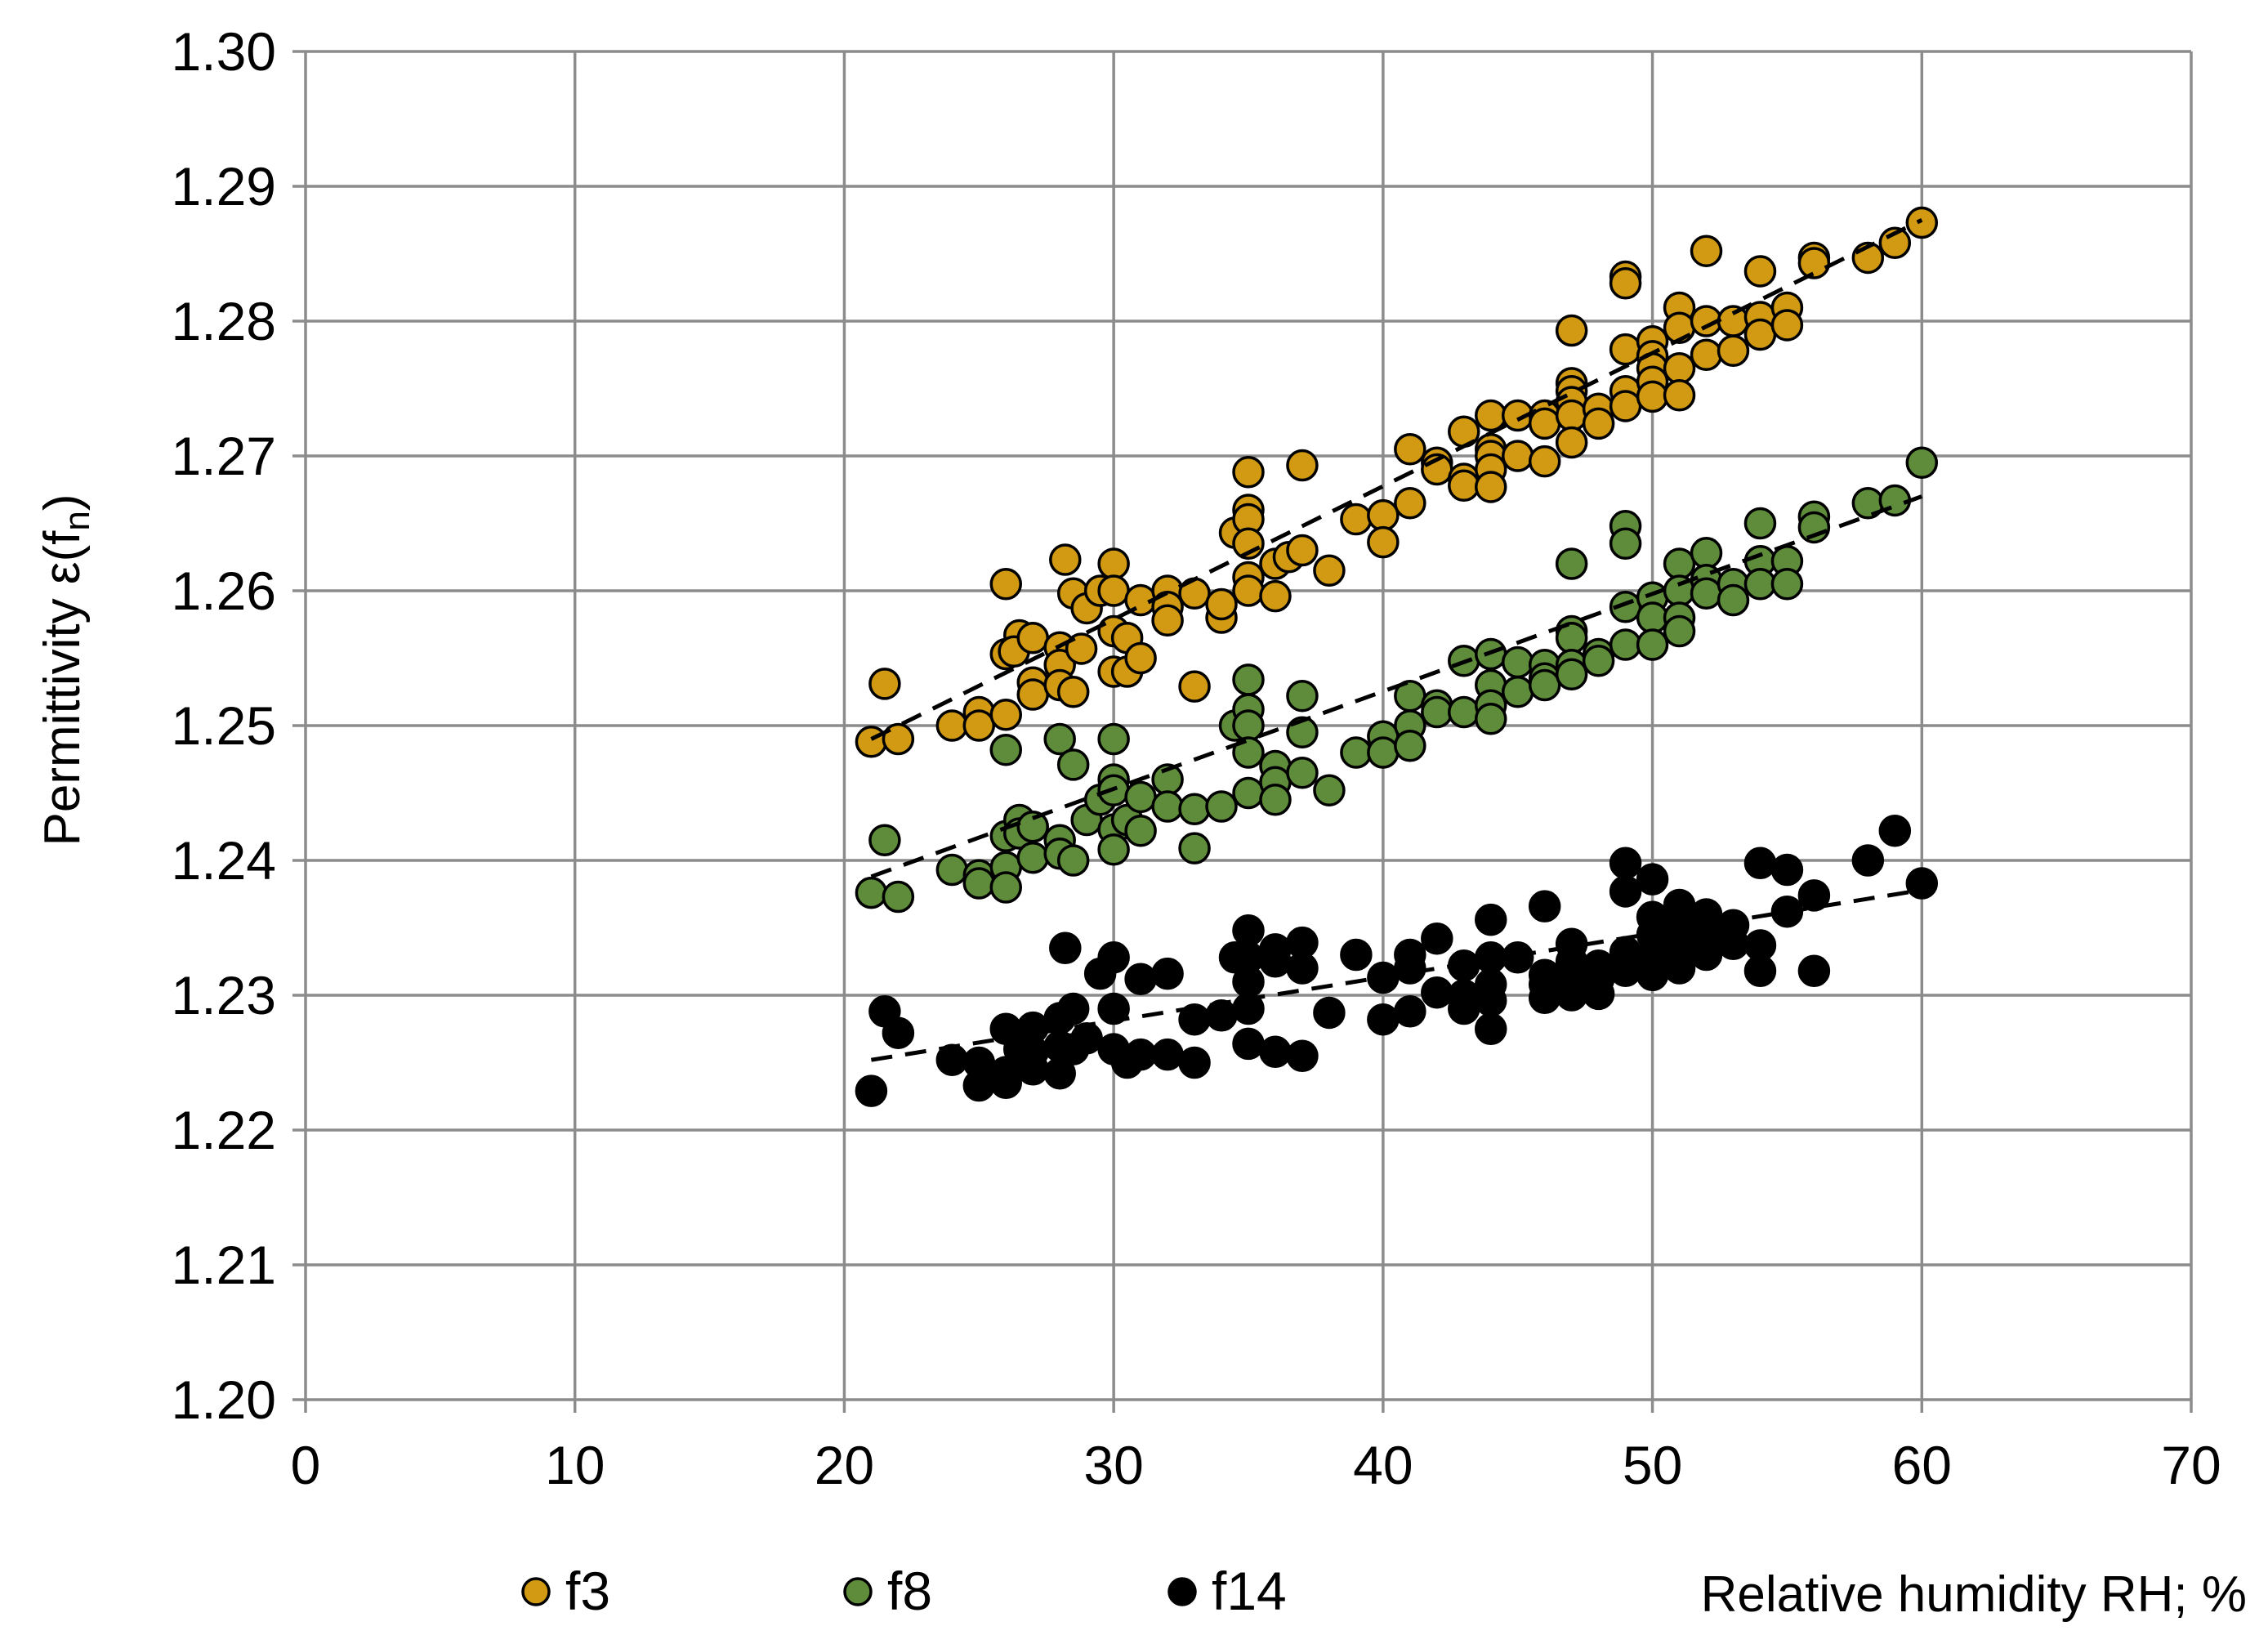 This screenshot has width=2268, height=1644. I want to click on y-tick-label: 1.21, so click(224, 1265).